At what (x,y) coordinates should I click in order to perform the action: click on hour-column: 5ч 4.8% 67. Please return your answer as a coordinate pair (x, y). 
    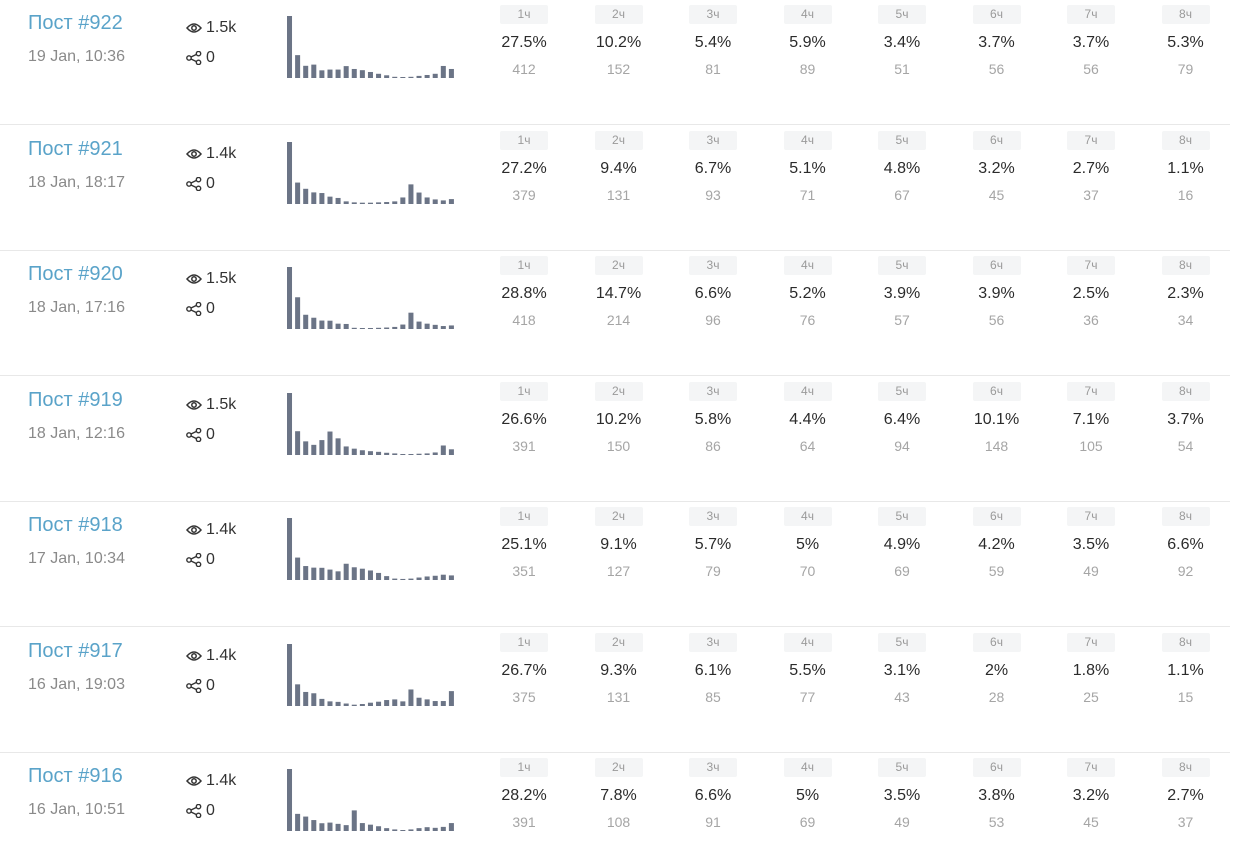
    Looking at the image, I should click on (902, 167).